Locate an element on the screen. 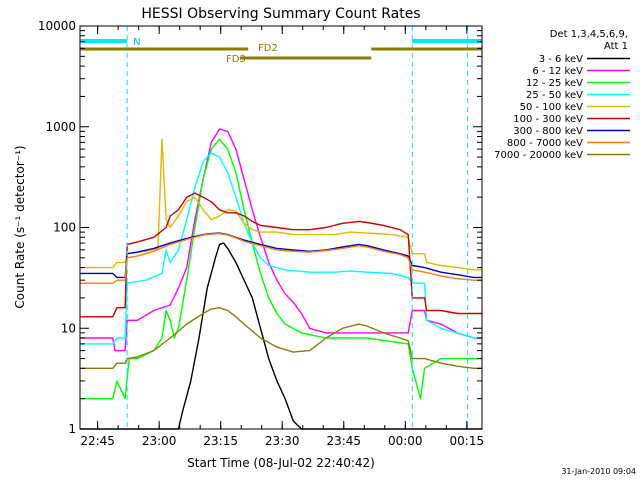  x-tick-label-2: 23:15 is located at coordinates (220, 441).